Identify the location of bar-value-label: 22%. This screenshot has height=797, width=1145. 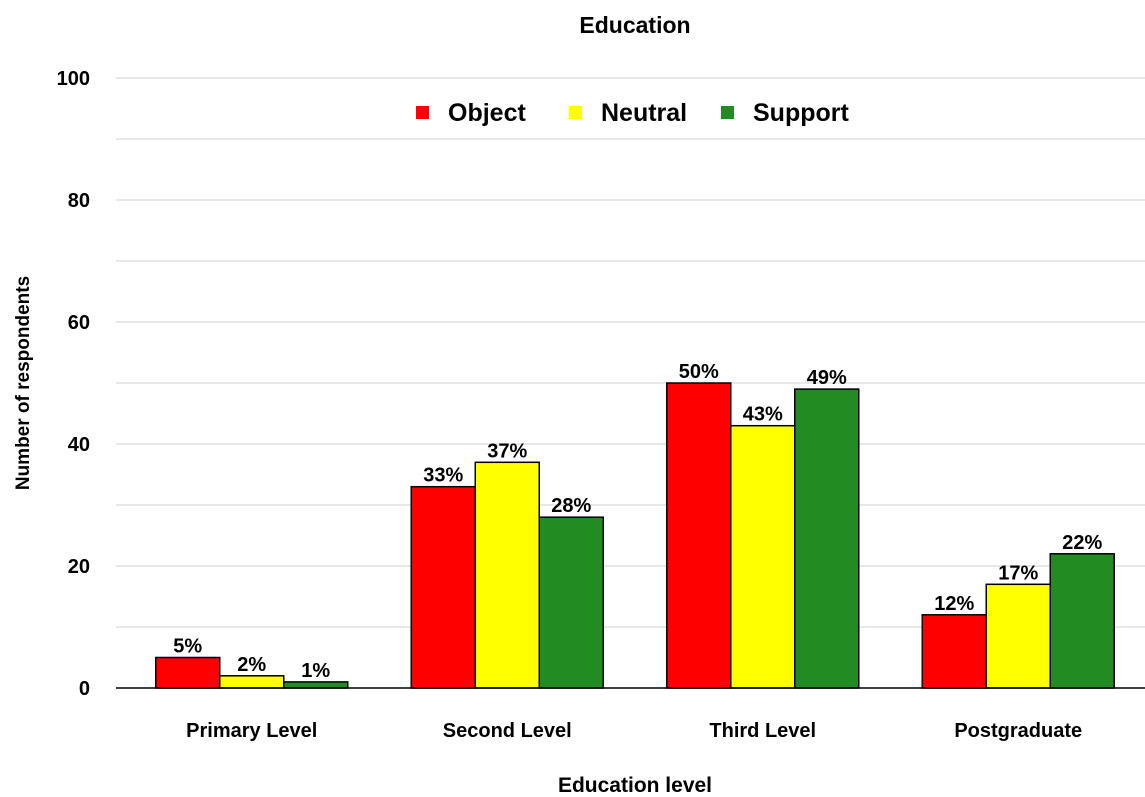
(1082, 543).